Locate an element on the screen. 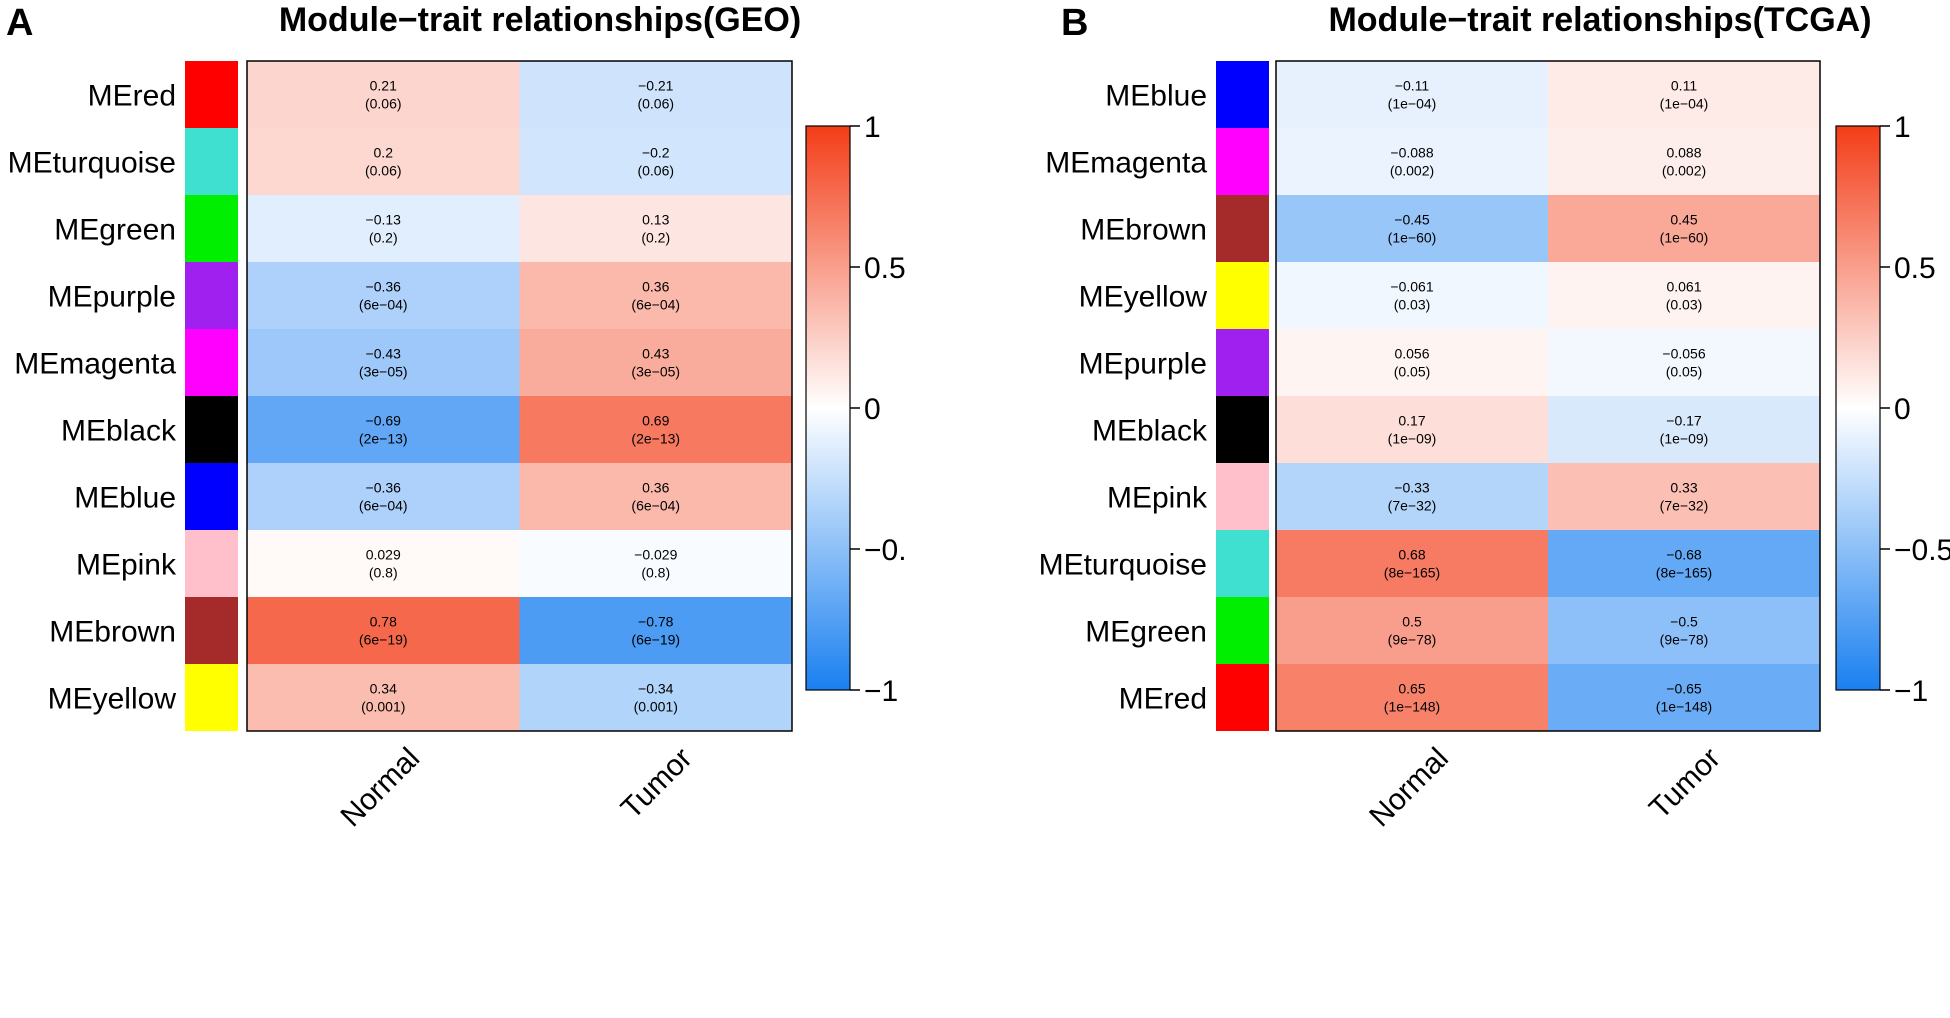 Image resolution: width=1950 pixels, height=1018 pixels. cell-pvalue: (1e−60) is located at coordinates (1412, 238).